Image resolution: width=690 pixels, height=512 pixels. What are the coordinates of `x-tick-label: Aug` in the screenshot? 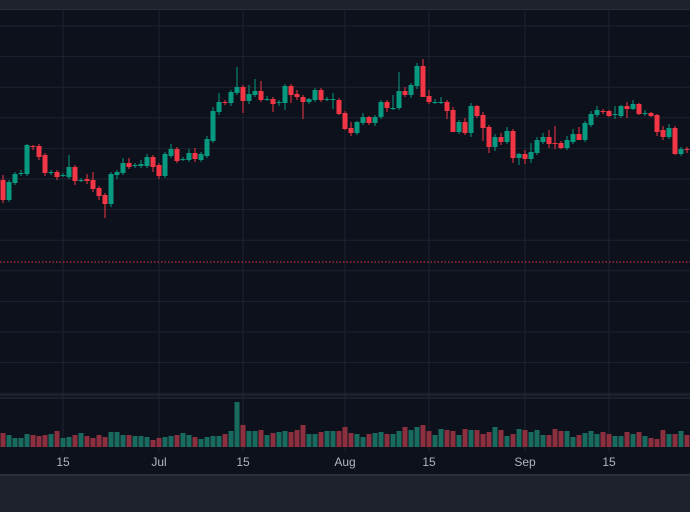 It's located at (344, 462).